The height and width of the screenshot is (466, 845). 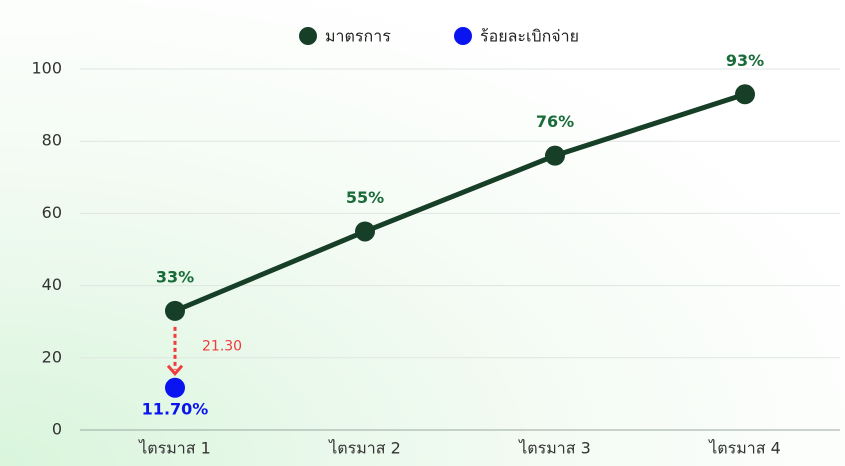 What do you see at coordinates (555, 121) in the screenshot?
I see `value-label: 76%` at bounding box center [555, 121].